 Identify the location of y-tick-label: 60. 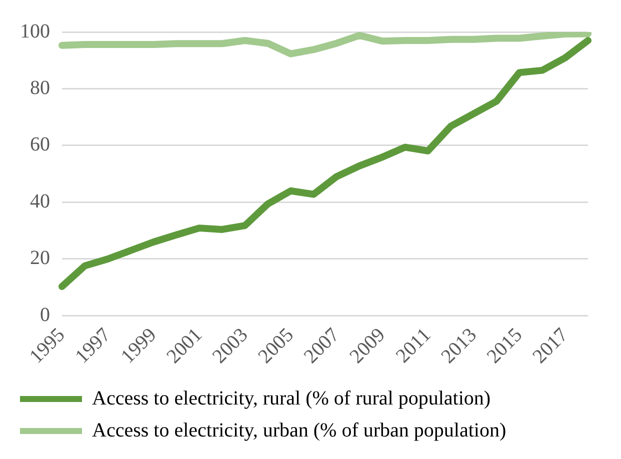
(40, 145).